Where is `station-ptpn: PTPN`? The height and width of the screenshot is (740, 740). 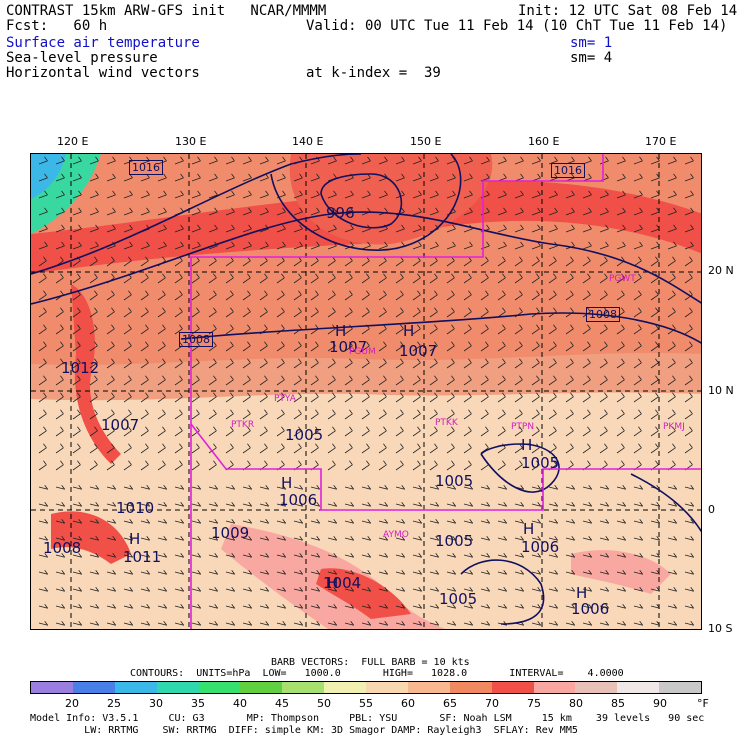 station-ptpn: PTPN is located at coordinates (523, 427).